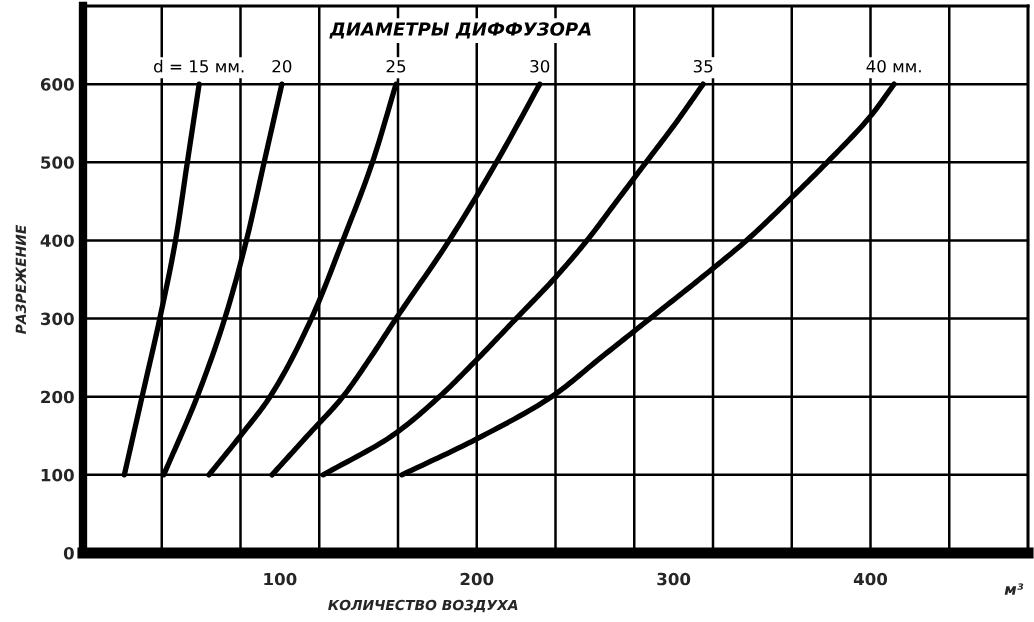 Image resolution: width=1034 pixels, height=622 pixels. Describe the element at coordinates (199, 66) in the screenshot. I see `series-label: d = 15 мм.` at that location.